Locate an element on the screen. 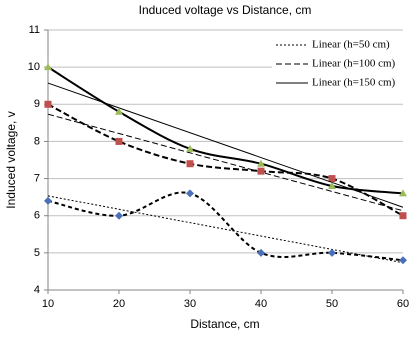  x-tick-label: 10 is located at coordinates (48, 304).